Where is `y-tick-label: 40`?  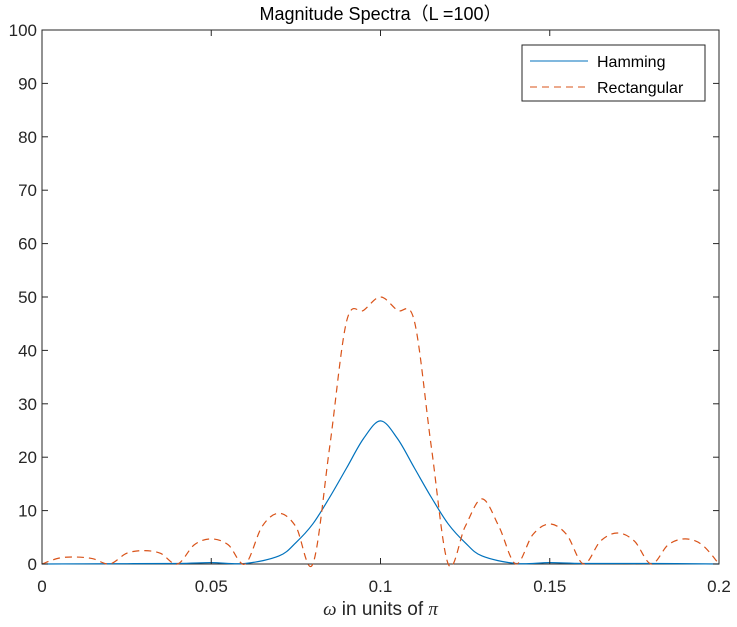
y-tick-label: 40 is located at coordinates (27, 350).